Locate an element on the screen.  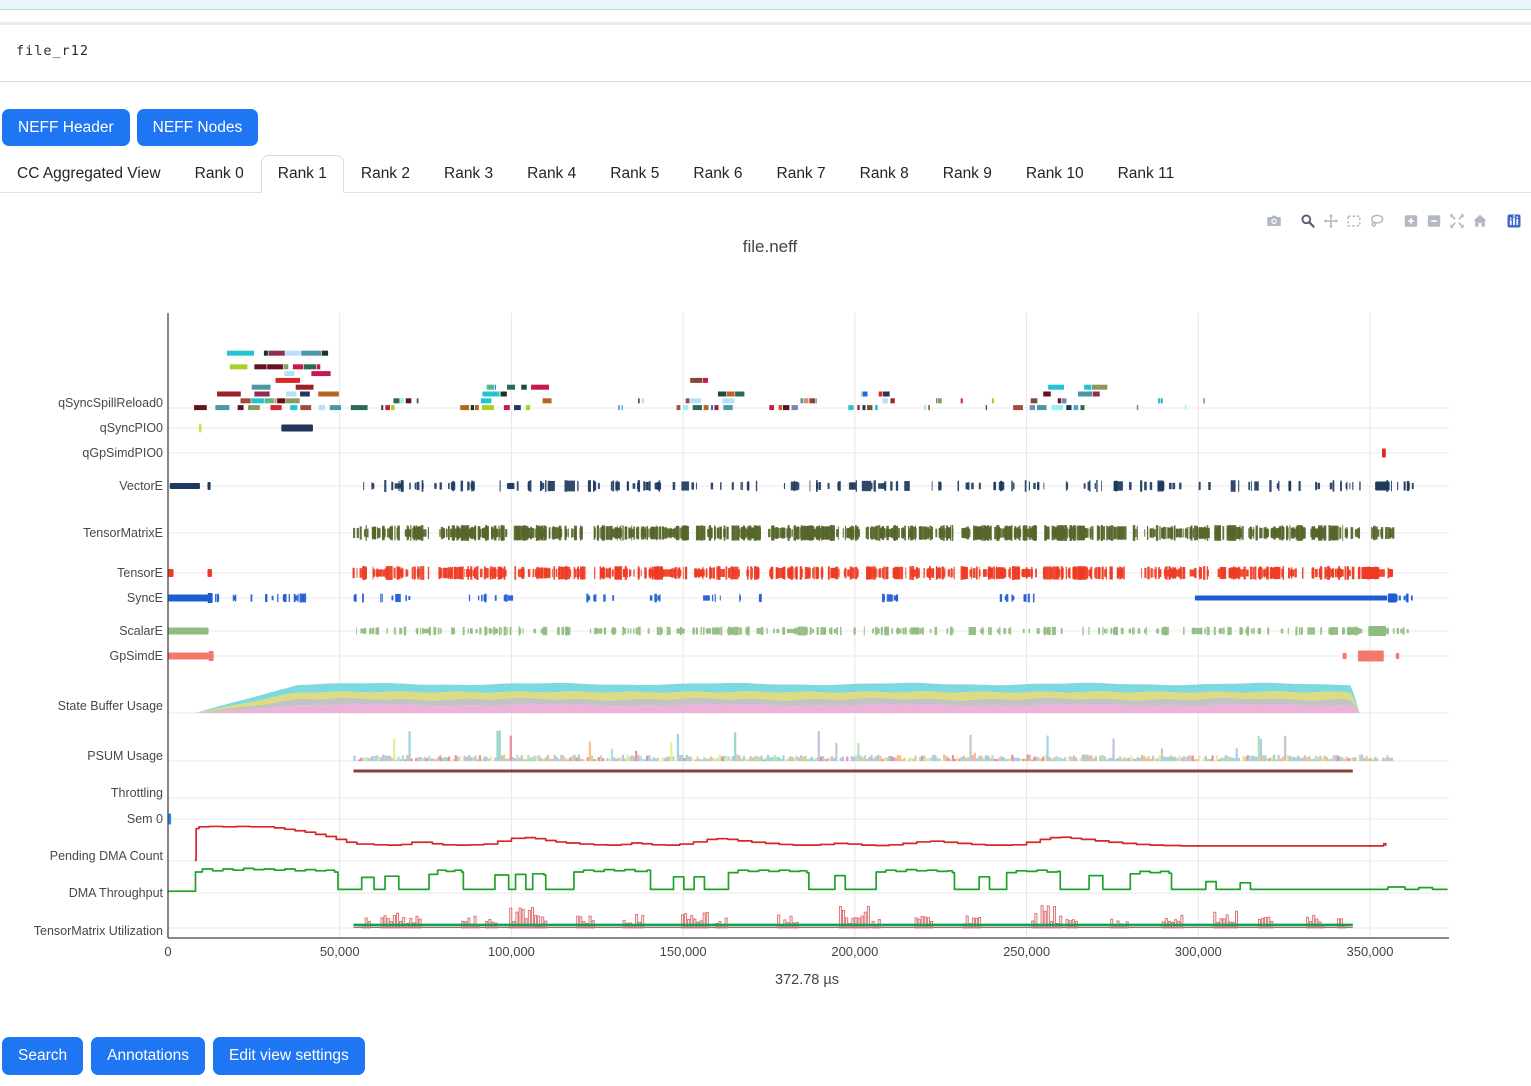
edit-view-settings-button: Edit view settings is located at coordinates (289, 1056).